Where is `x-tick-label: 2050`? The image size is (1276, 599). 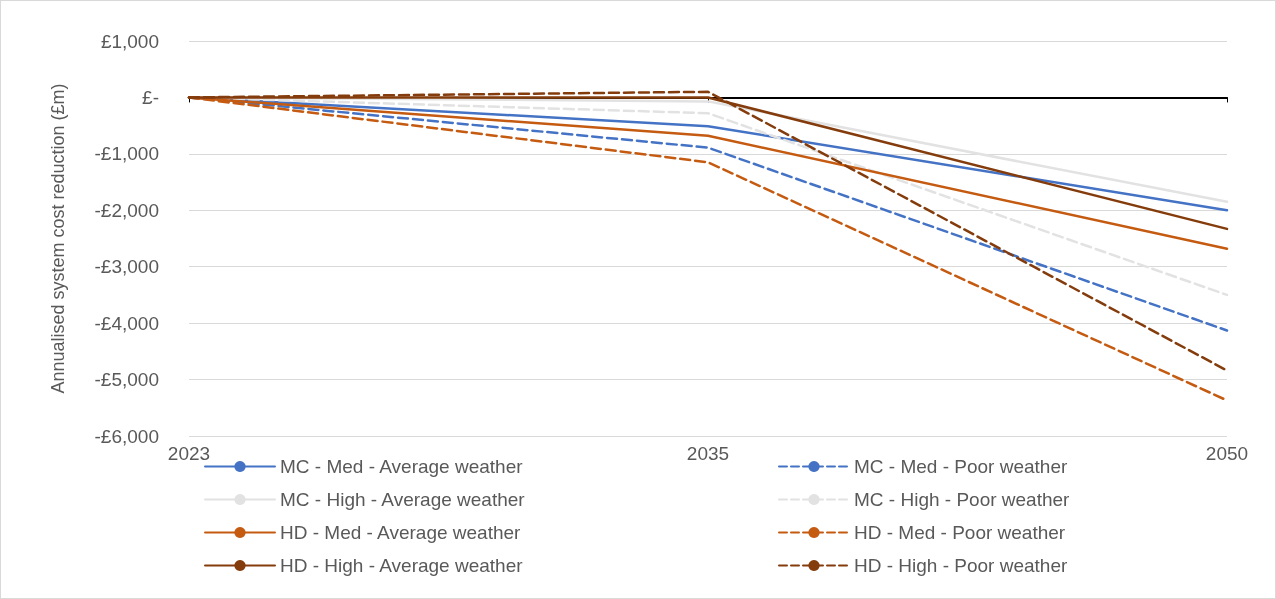
x-tick-label: 2050 is located at coordinates (1227, 453).